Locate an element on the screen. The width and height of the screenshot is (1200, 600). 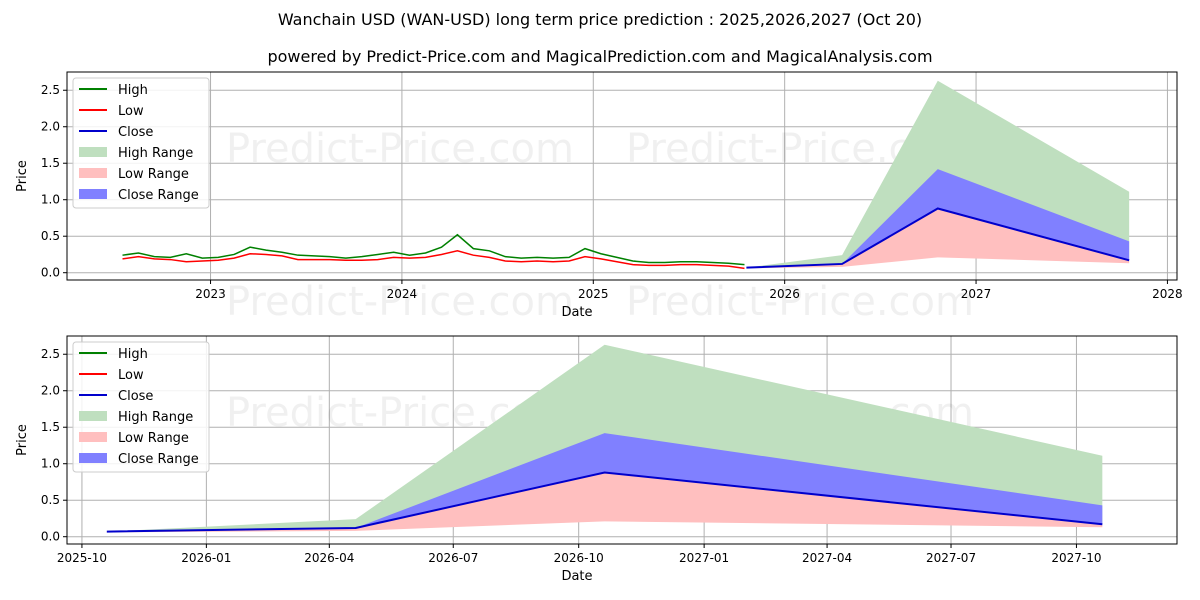
x-tick-label: 2026-10 is located at coordinates (579, 558).